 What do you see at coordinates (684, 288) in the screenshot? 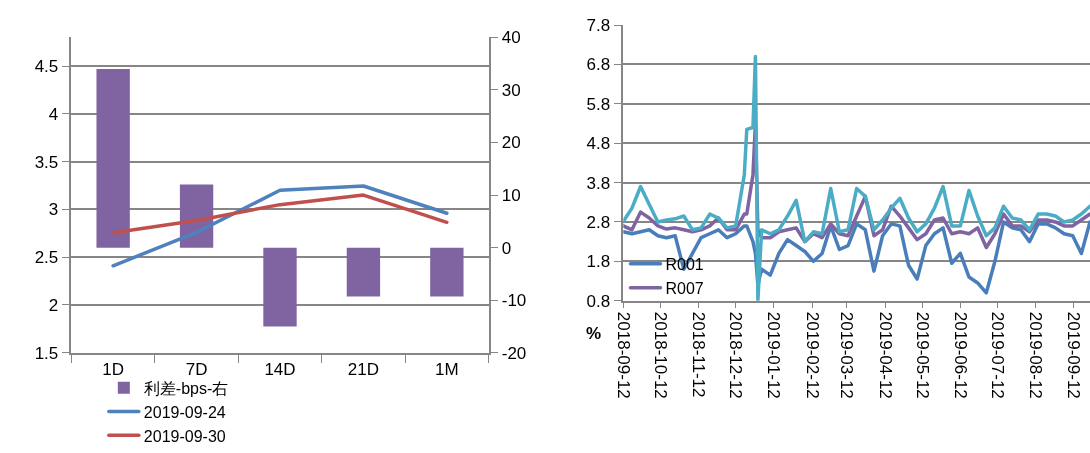
I see `legend-label: R007` at bounding box center [684, 288].